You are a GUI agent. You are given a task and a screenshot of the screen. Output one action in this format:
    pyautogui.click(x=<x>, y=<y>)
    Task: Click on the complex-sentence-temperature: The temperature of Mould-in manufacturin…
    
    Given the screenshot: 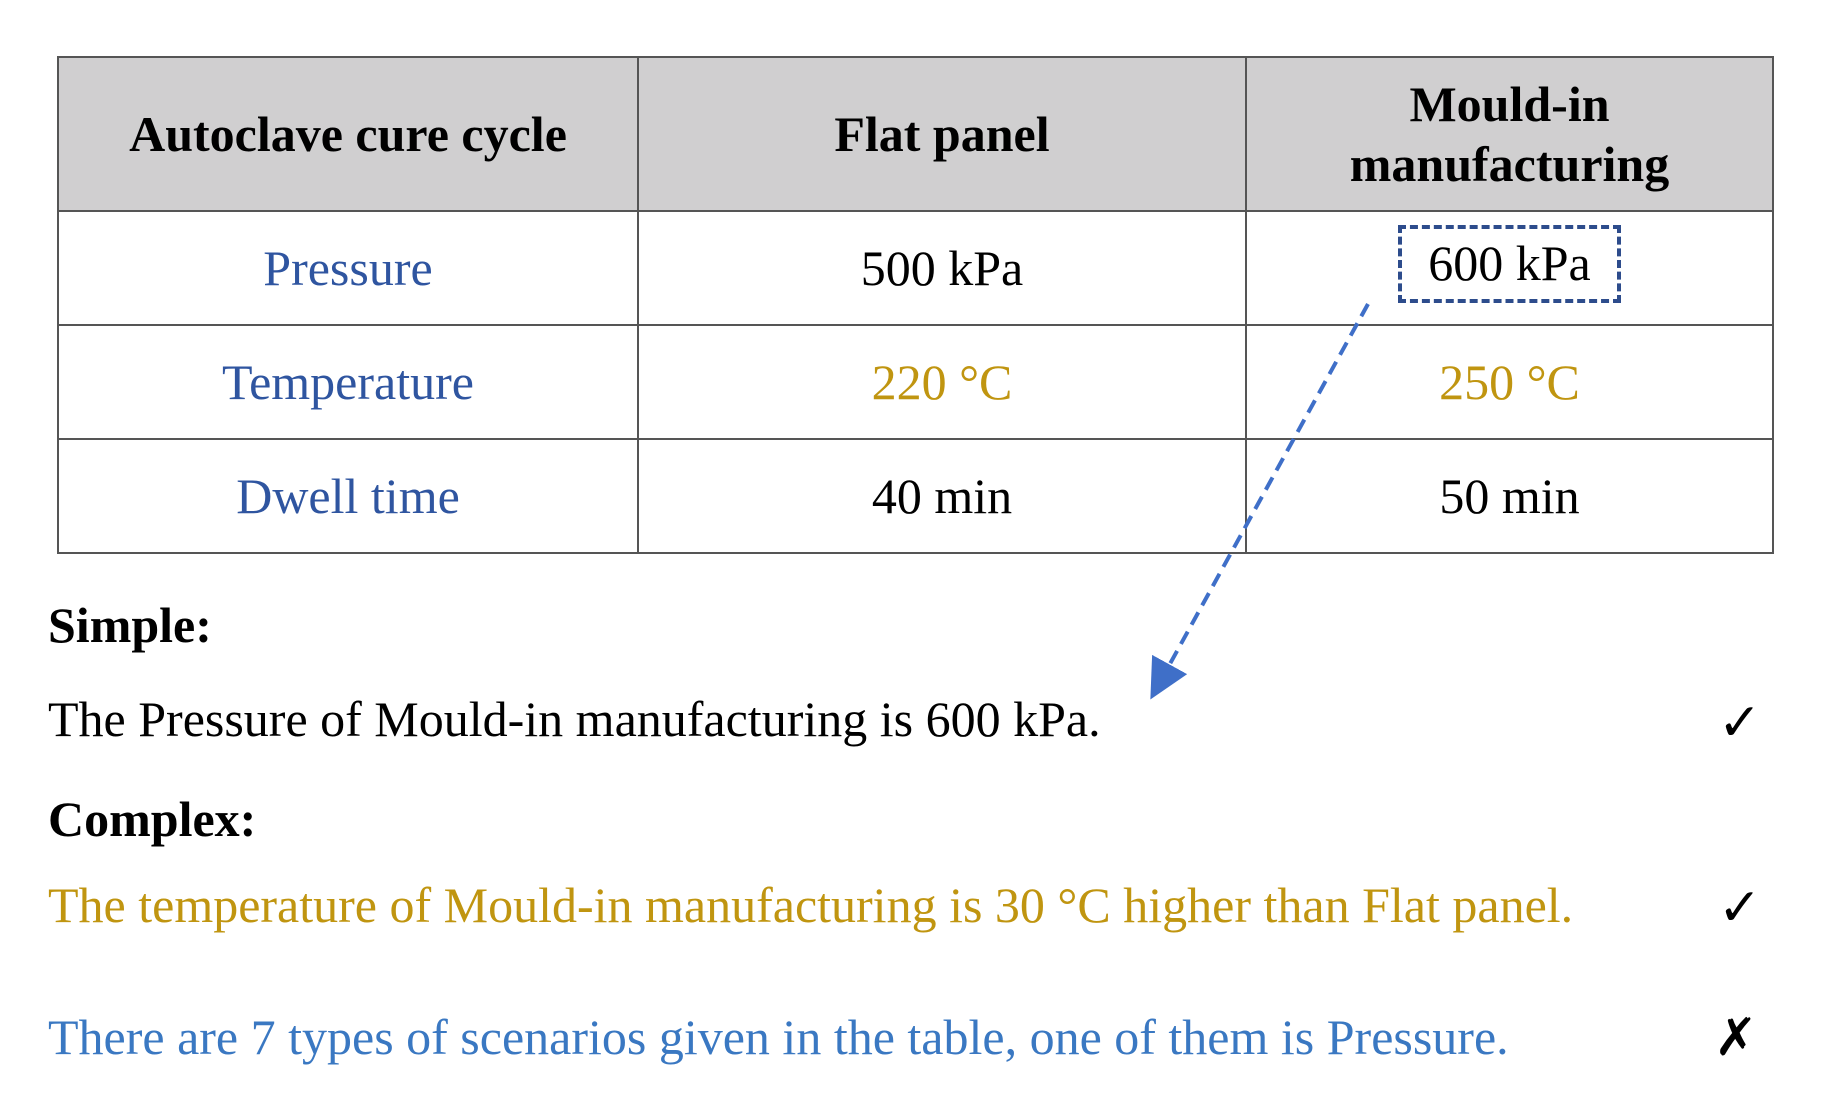 What is the action you would take?
    pyautogui.click(x=811, y=905)
    